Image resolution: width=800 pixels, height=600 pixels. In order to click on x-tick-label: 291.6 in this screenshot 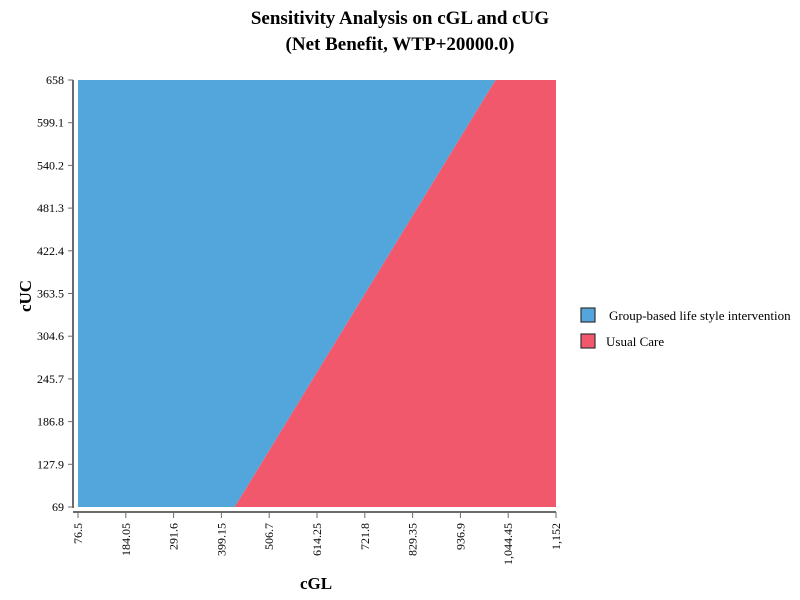, I will do `click(174, 536)`.